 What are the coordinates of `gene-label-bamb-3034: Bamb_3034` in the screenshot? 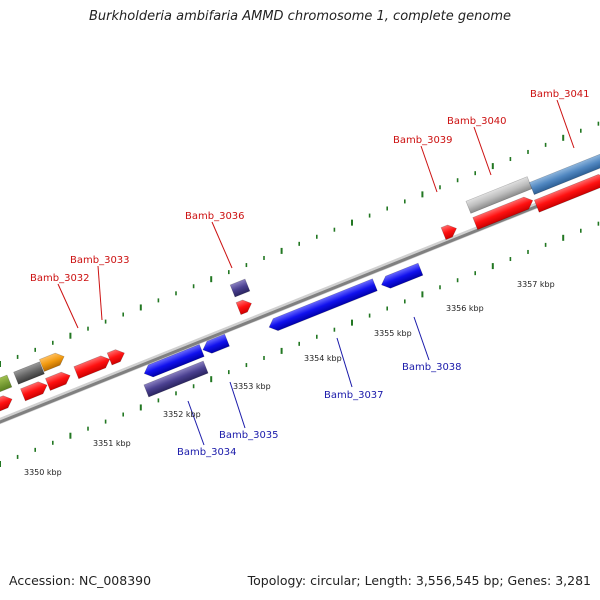 It's located at (207, 452).